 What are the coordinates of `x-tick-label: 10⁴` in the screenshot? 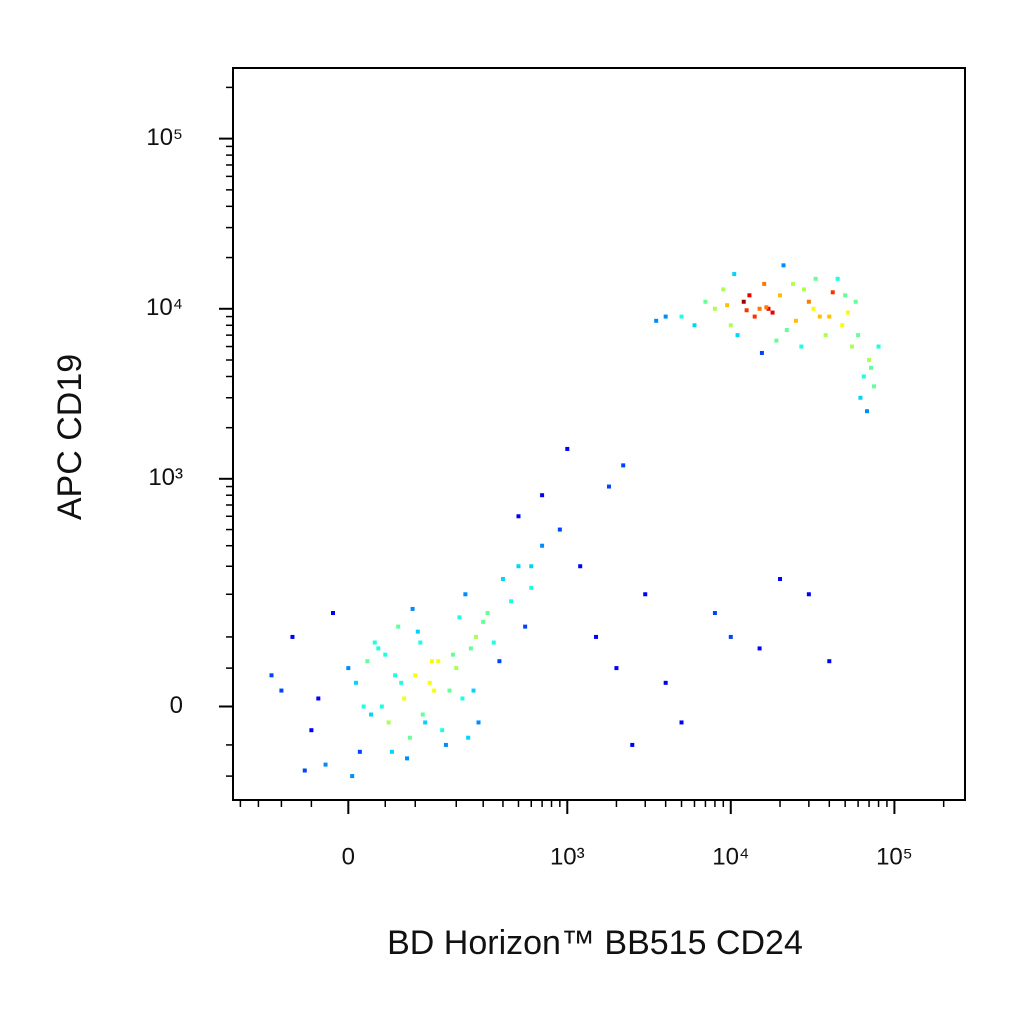 It's located at (730, 856).